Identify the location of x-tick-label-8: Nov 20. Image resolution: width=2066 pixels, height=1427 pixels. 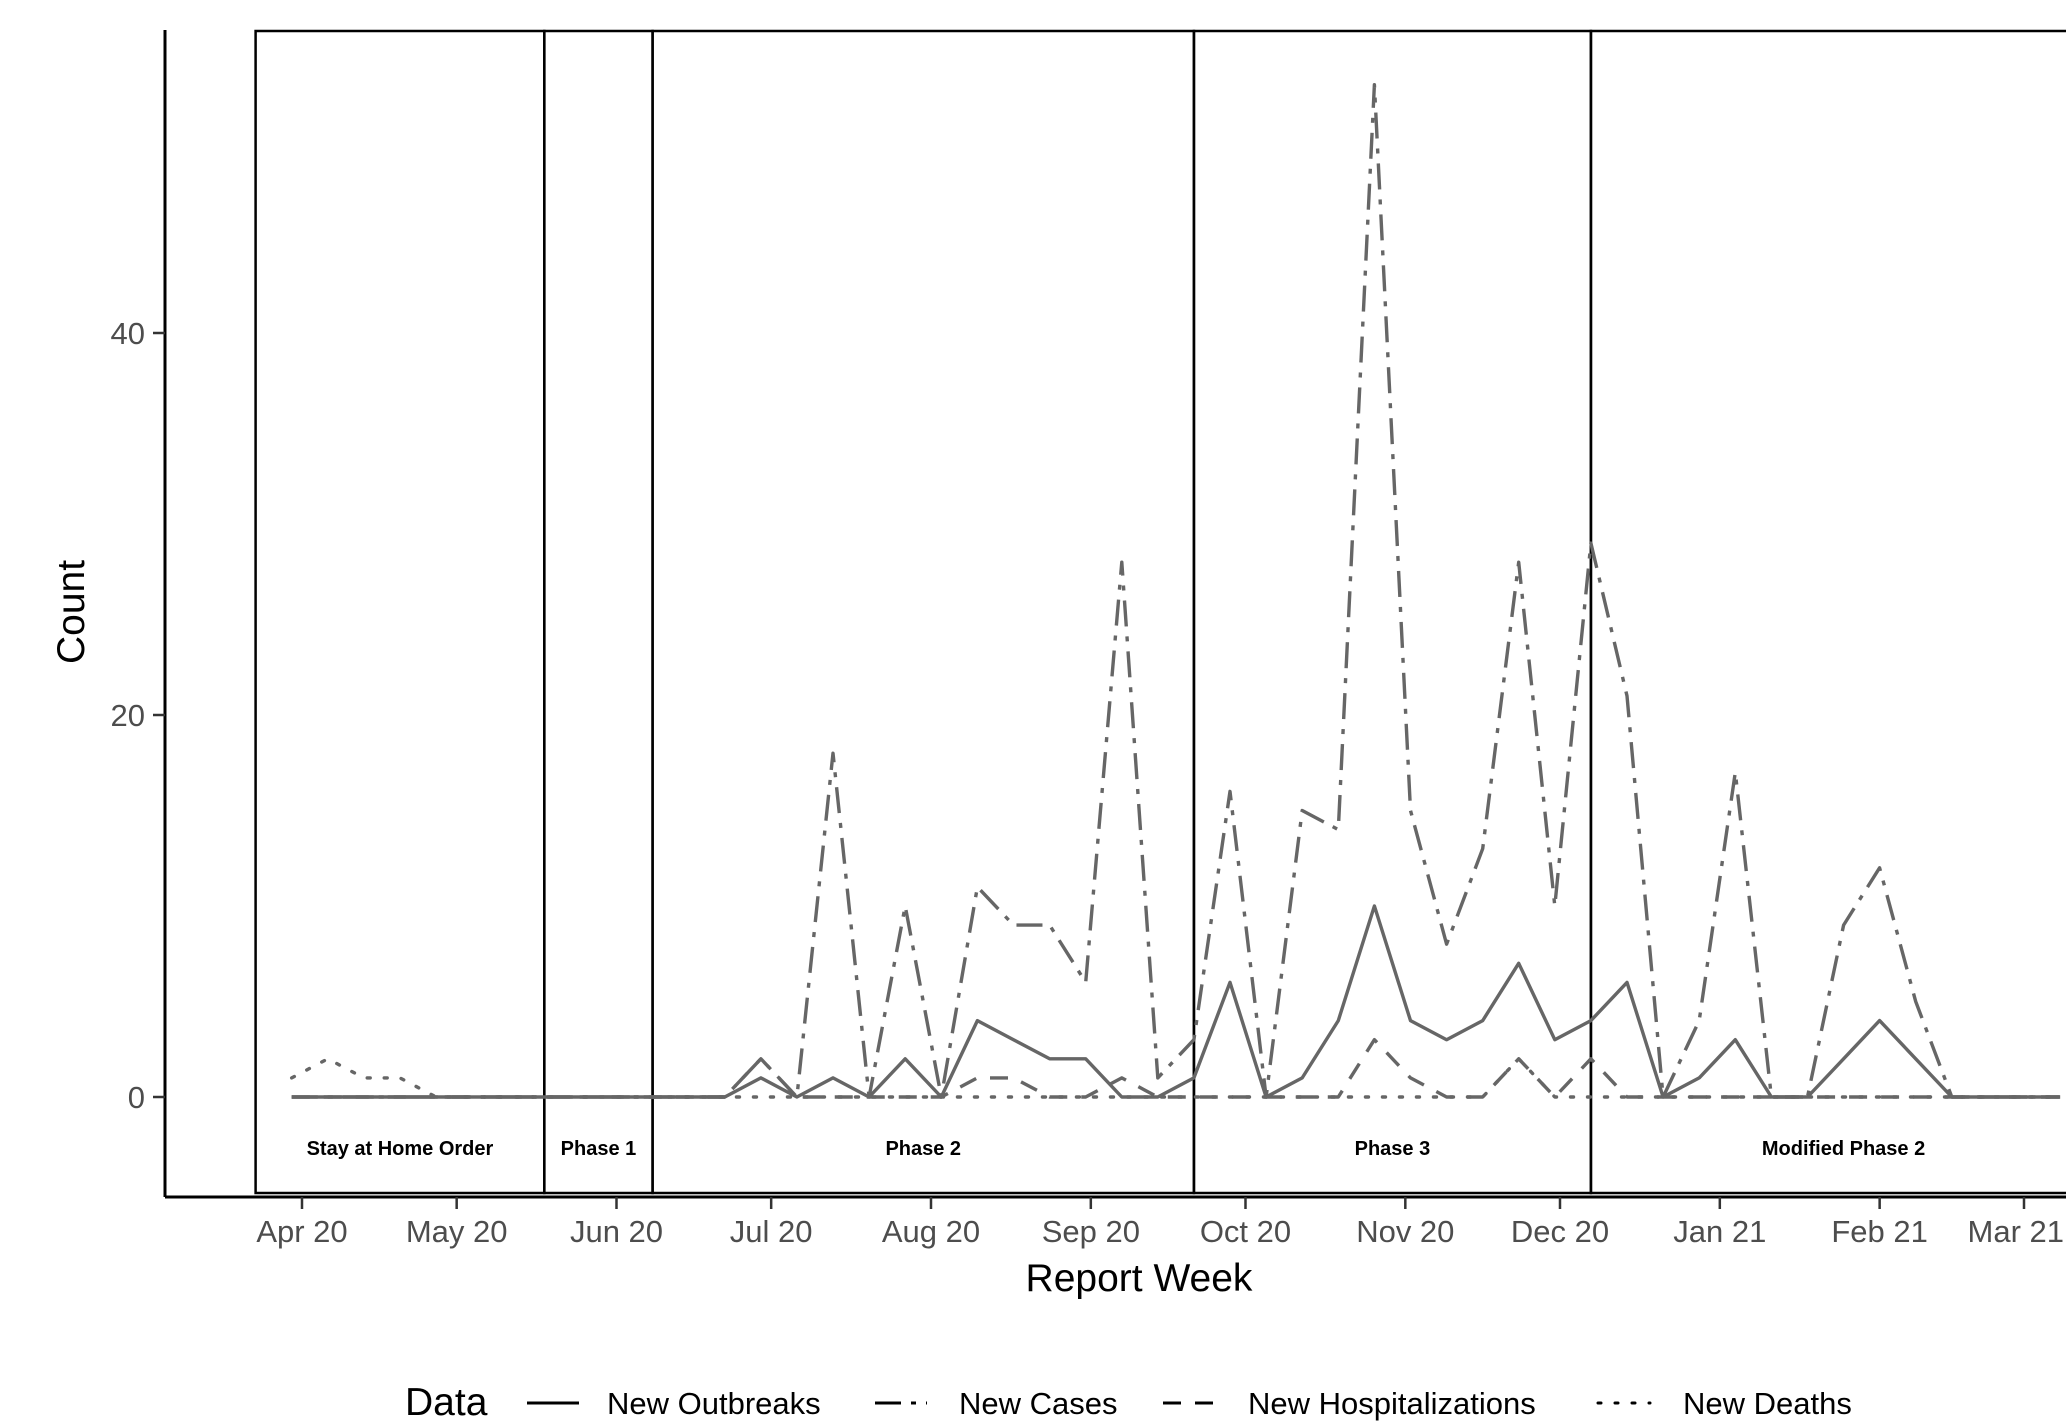
(1405, 1231).